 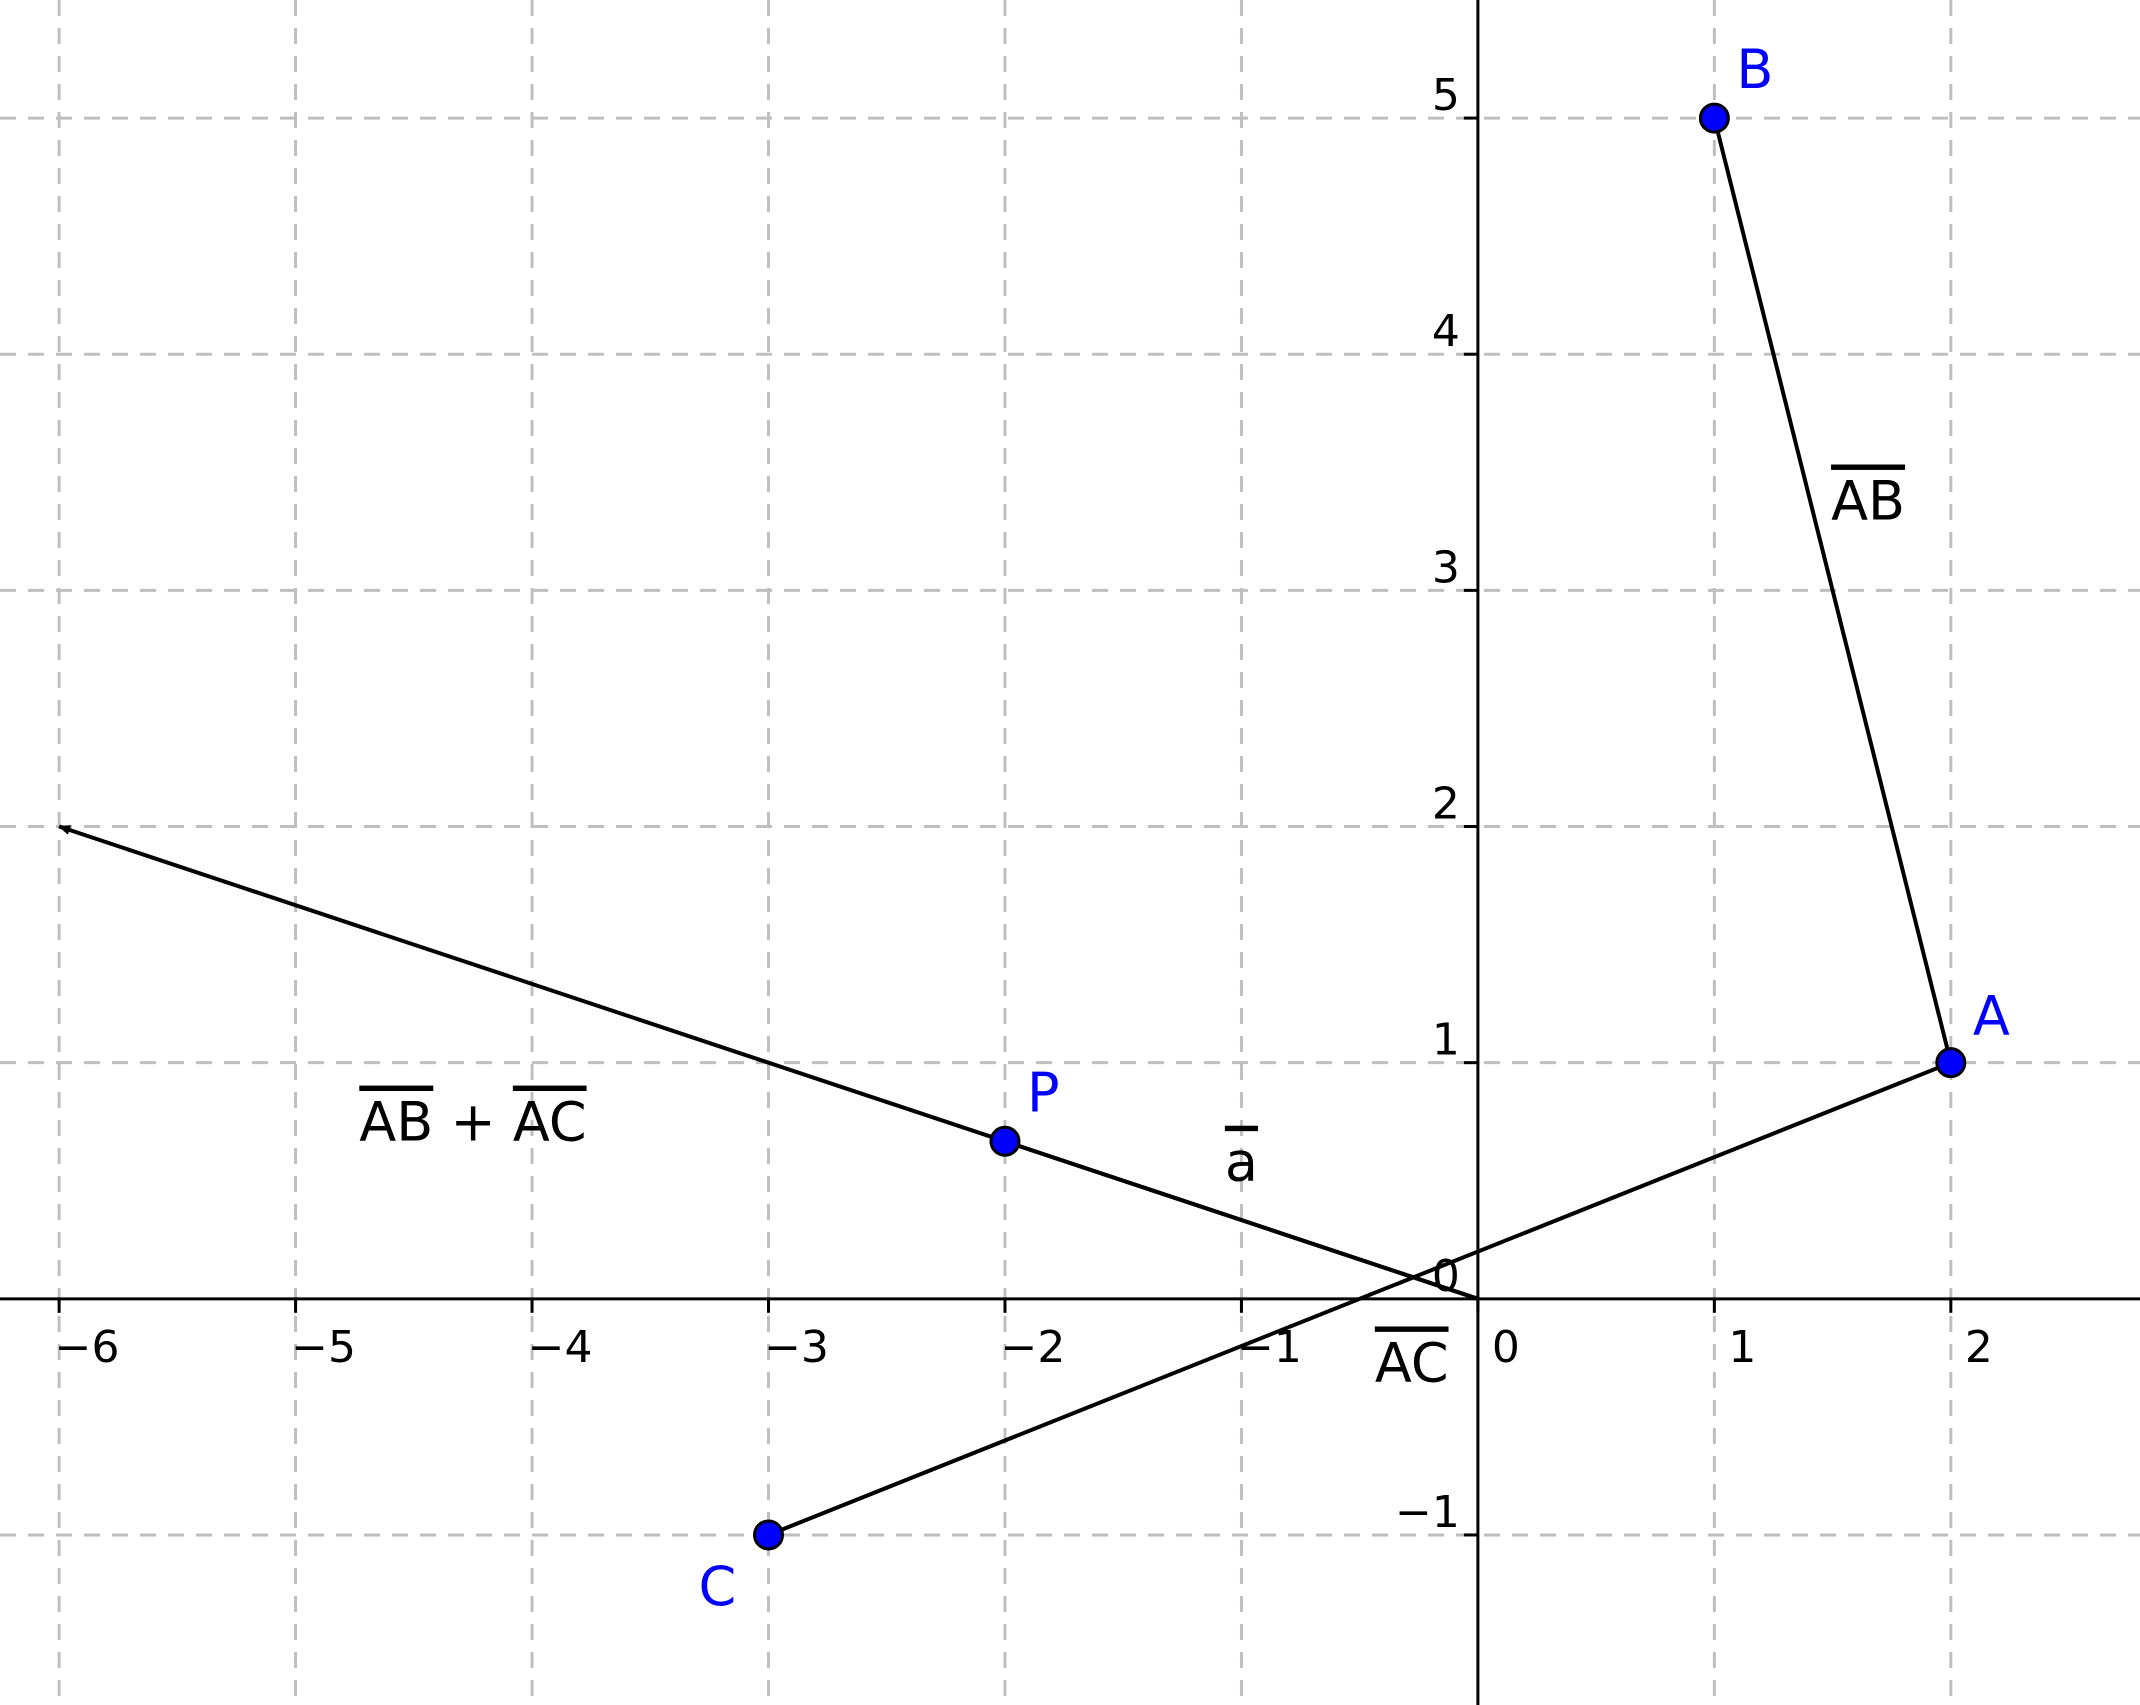 I want to click on point-label-a: A, so click(x=1991, y=1016).